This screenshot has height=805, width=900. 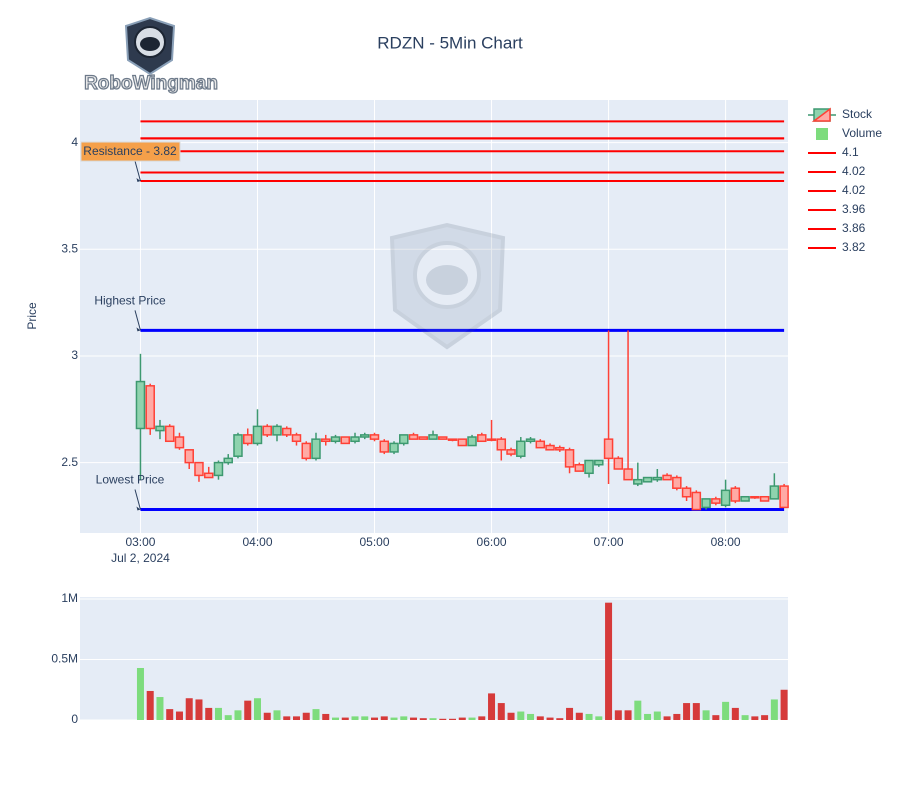 What do you see at coordinates (857, 114) in the screenshot?
I see `legend-label: Stock` at bounding box center [857, 114].